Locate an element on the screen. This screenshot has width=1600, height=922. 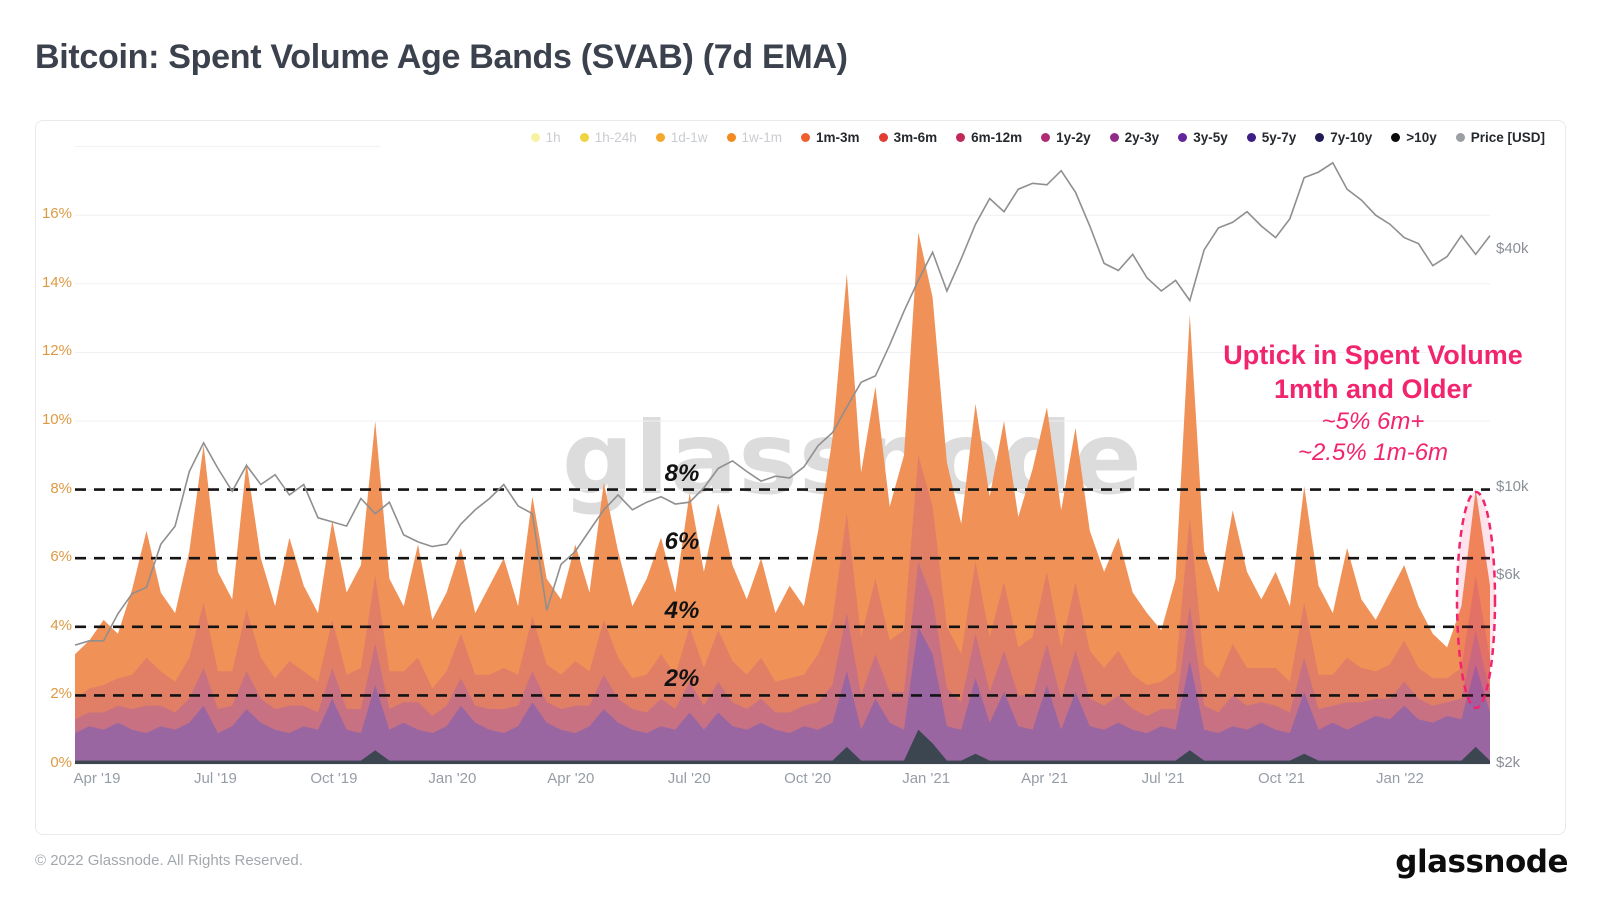
legend-item-1d-1w: 1d-1w is located at coordinates (681, 137).